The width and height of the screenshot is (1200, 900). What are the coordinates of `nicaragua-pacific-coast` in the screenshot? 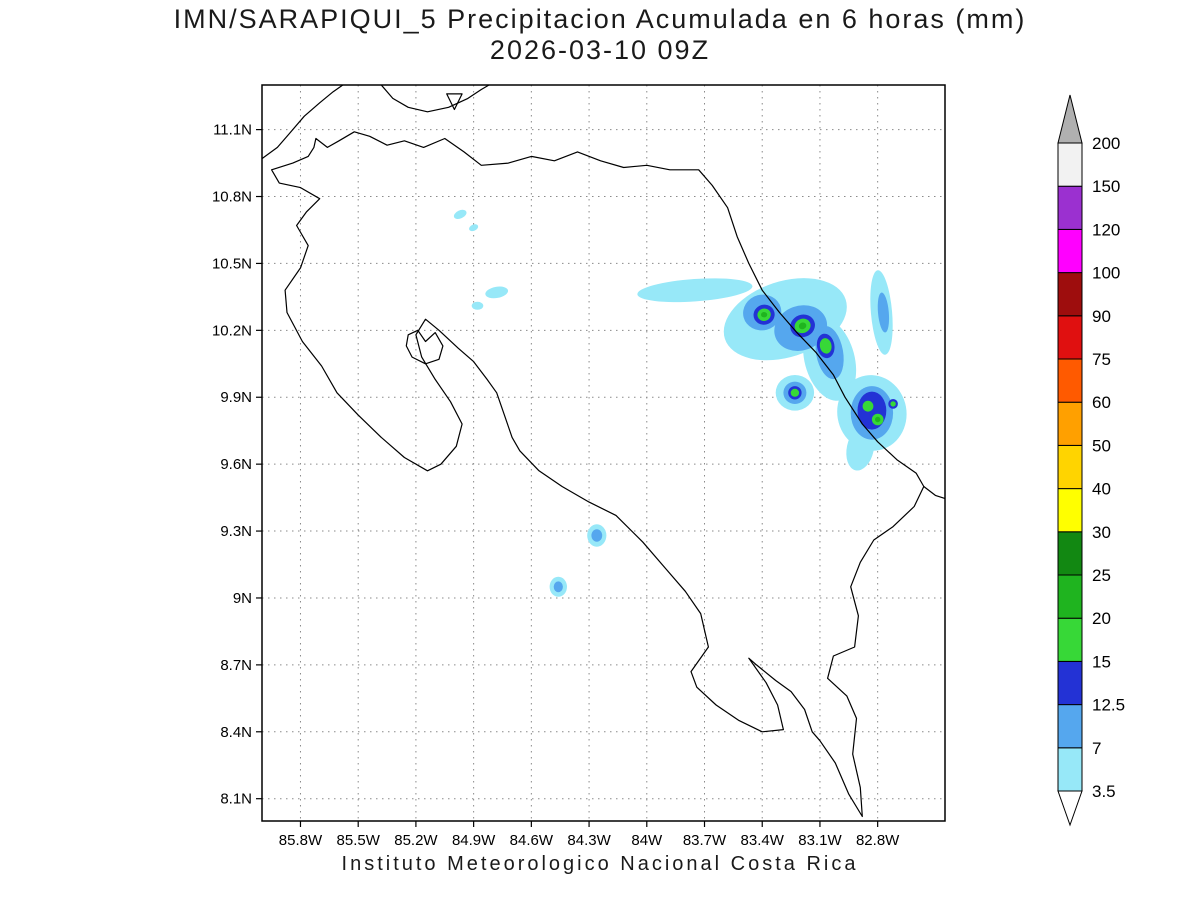 It's located at (303, 122).